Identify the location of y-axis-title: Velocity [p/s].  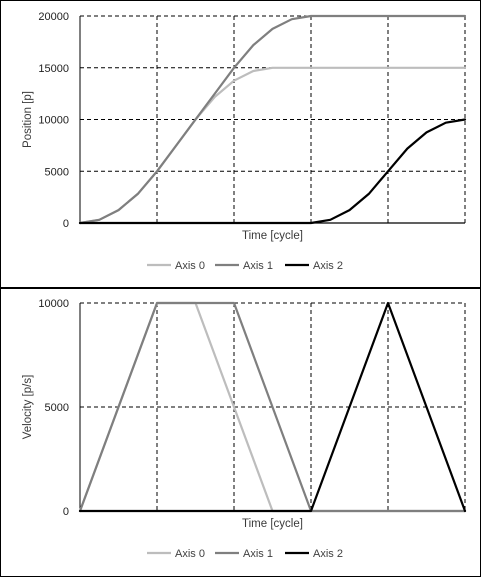
(28, 407).